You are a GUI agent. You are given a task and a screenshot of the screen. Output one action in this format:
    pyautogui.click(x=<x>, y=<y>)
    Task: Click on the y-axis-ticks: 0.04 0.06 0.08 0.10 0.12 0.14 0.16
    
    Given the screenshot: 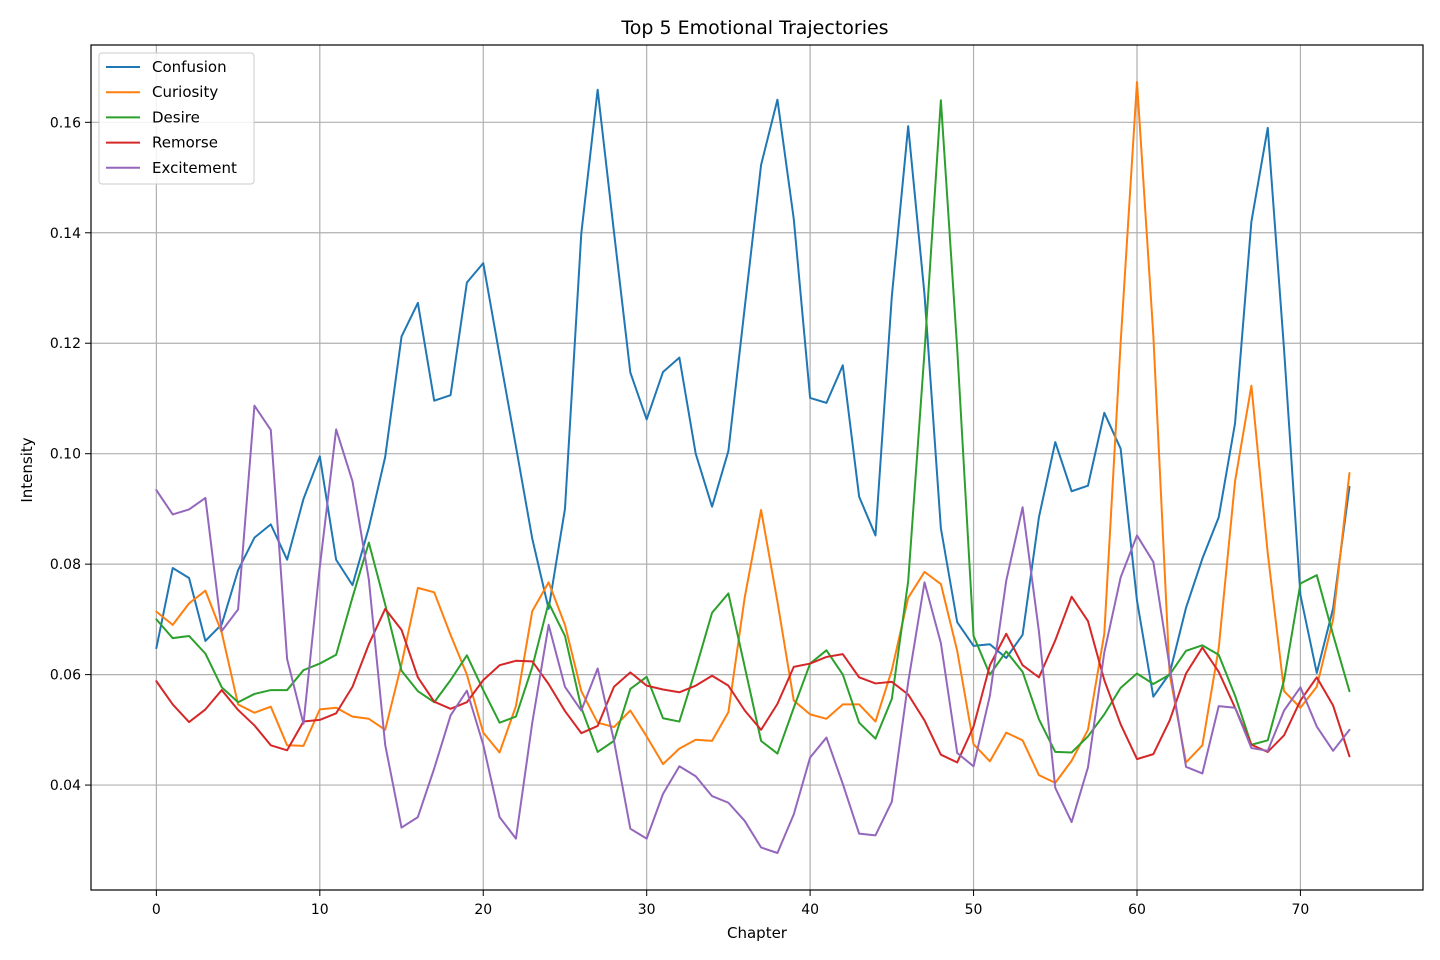 What is the action you would take?
    pyautogui.click(x=70, y=454)
    